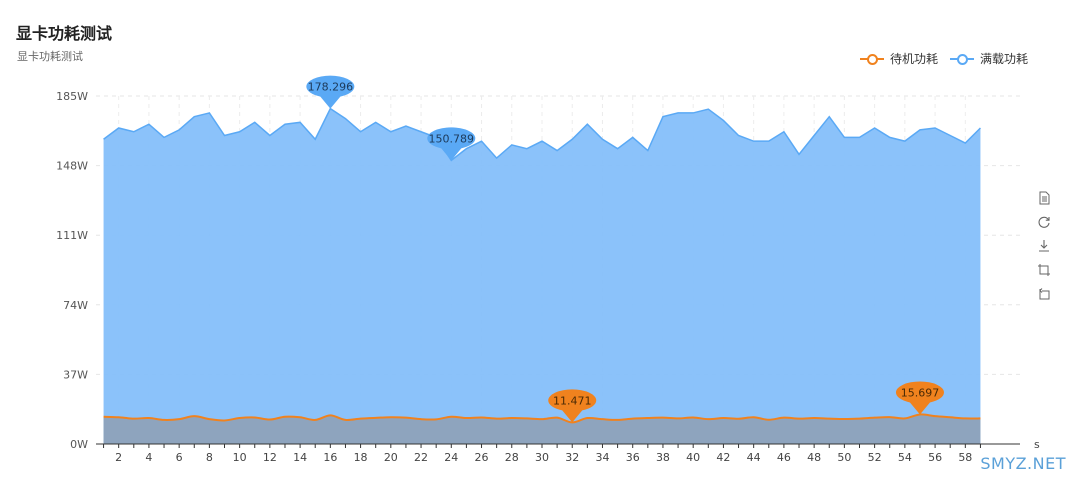 The image size is (1080, 483). Describe the element at coordinates (179, 457) in the screenshot. I see `x-tick-label: 6` at that location.